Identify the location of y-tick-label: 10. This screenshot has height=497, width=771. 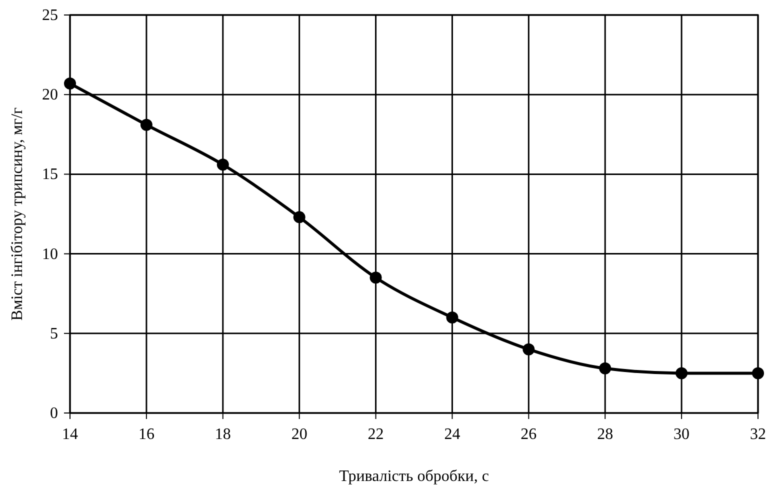
(50, 254).